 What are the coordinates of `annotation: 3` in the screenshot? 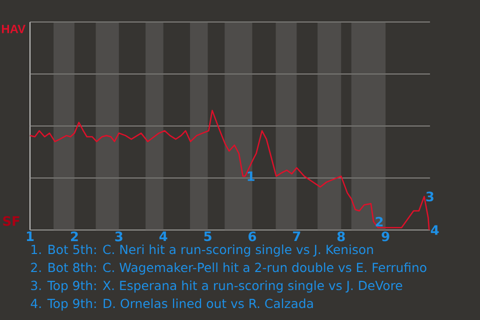 It's located at (430, 197).